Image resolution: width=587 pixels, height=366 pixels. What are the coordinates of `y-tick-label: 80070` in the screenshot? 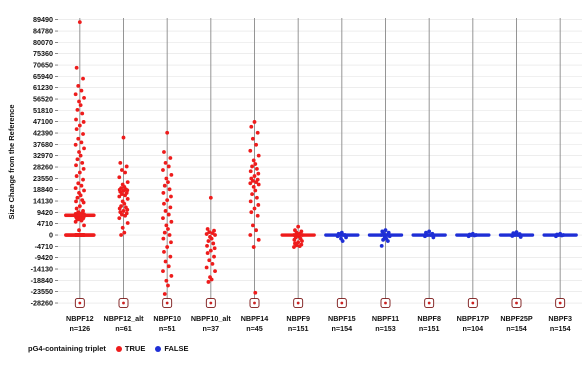 It's located at (43, 42).